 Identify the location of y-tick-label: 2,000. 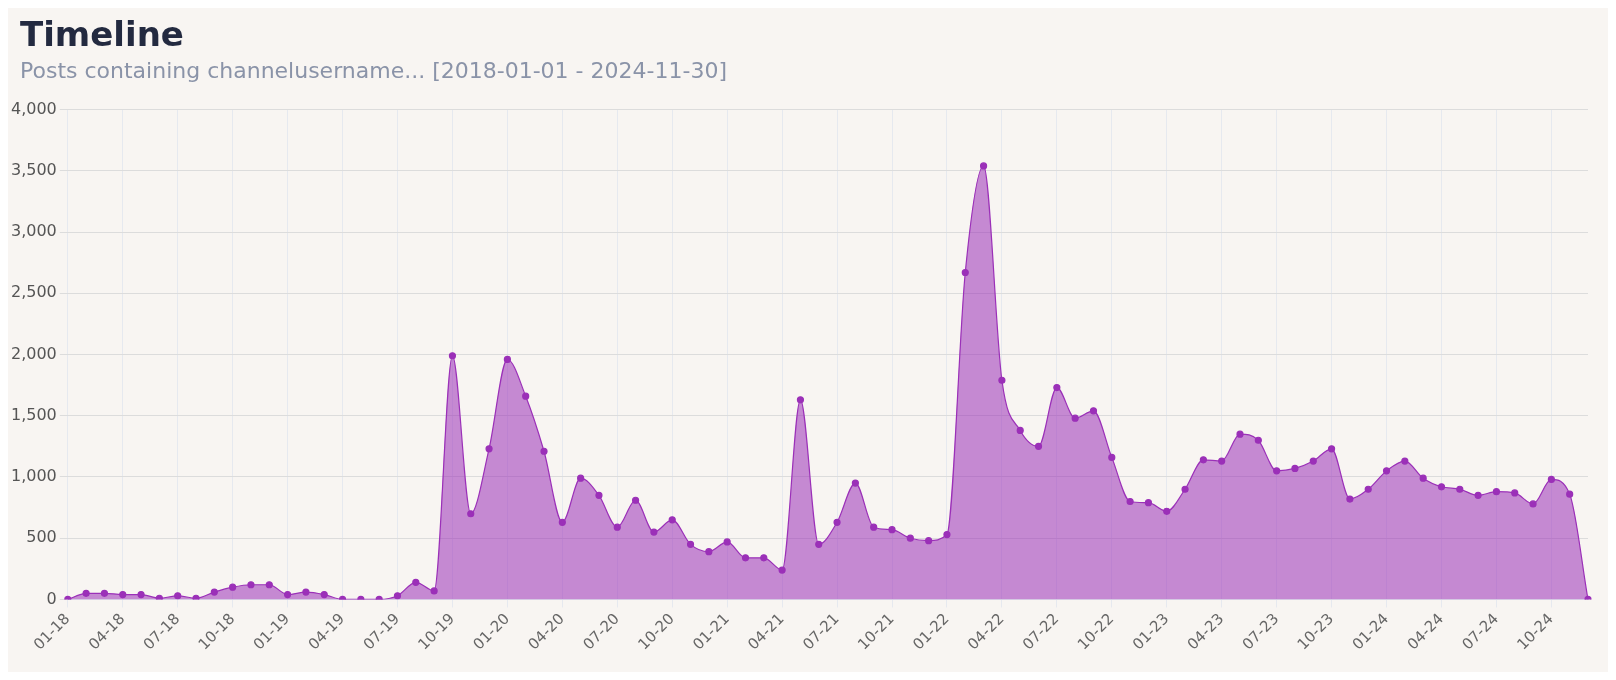
(33, 353).